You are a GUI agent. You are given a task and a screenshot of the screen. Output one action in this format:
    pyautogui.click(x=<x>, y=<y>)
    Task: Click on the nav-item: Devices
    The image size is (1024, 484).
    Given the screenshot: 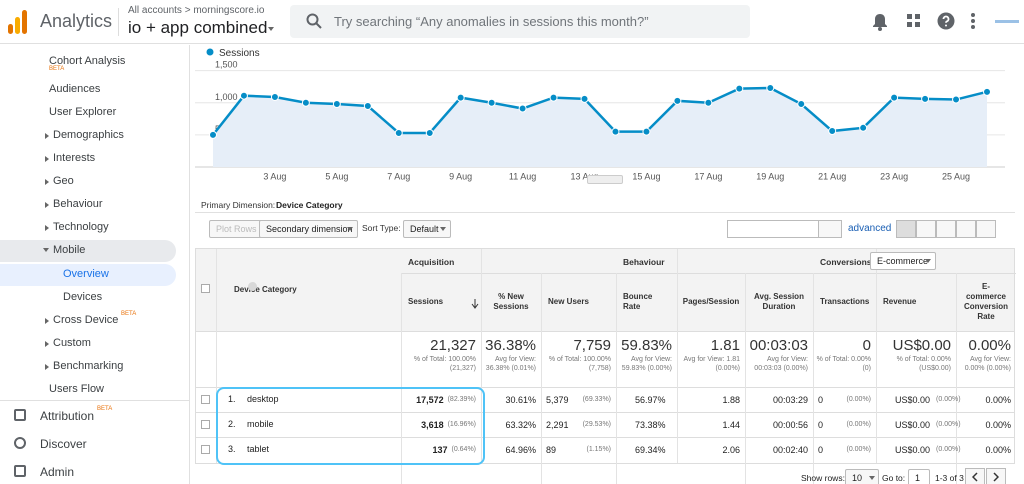 What is the action you would take?
    pyautogui.click(x=83, y=297)
    